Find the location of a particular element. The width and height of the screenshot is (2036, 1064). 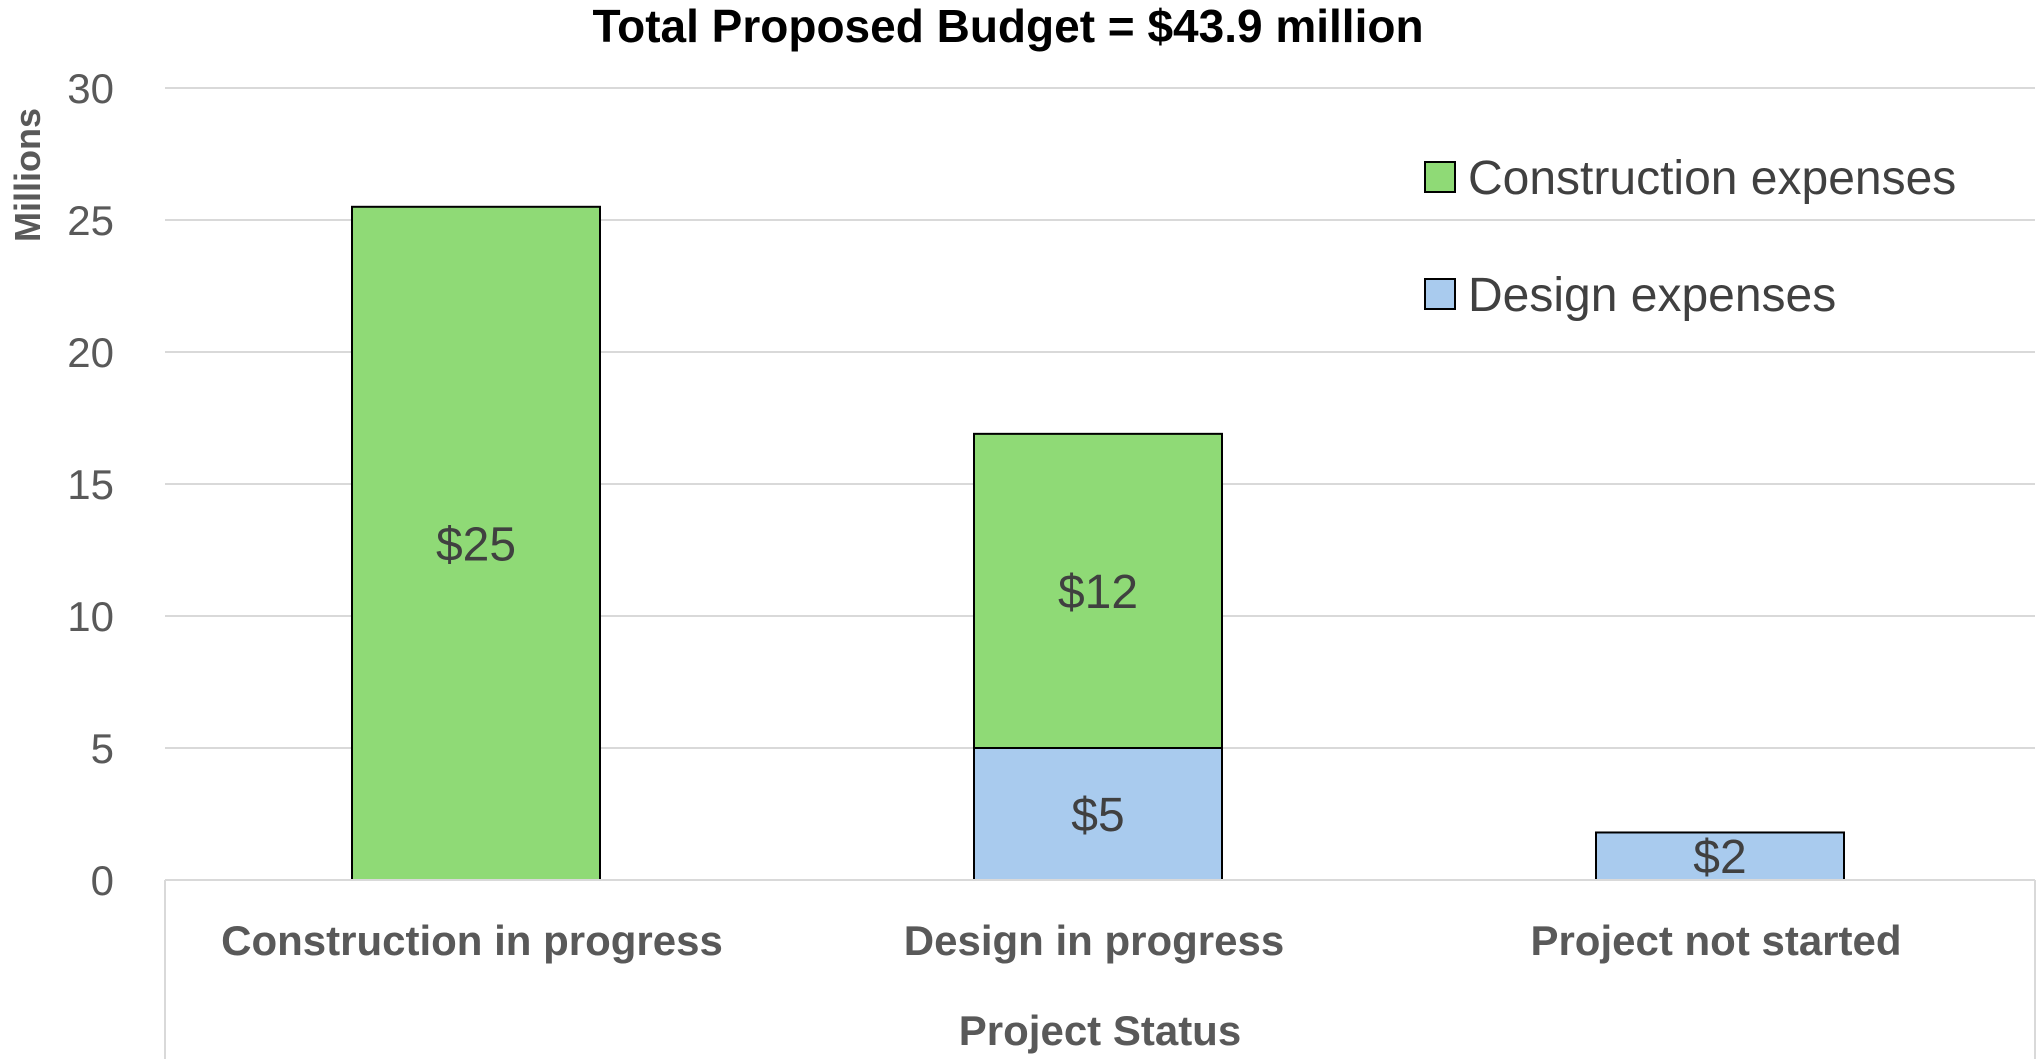

y-tick-label: 0 is located at coordinates (102, 880).